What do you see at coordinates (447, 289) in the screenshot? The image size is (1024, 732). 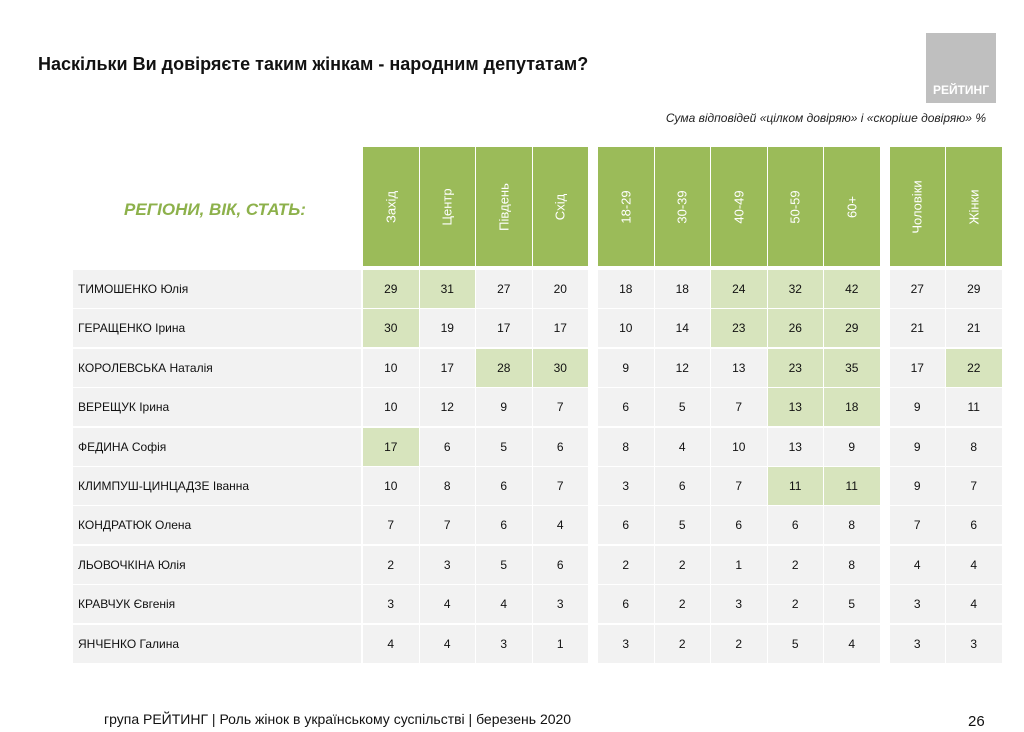 I see `cell: 31` at bounding box center [447, 289].